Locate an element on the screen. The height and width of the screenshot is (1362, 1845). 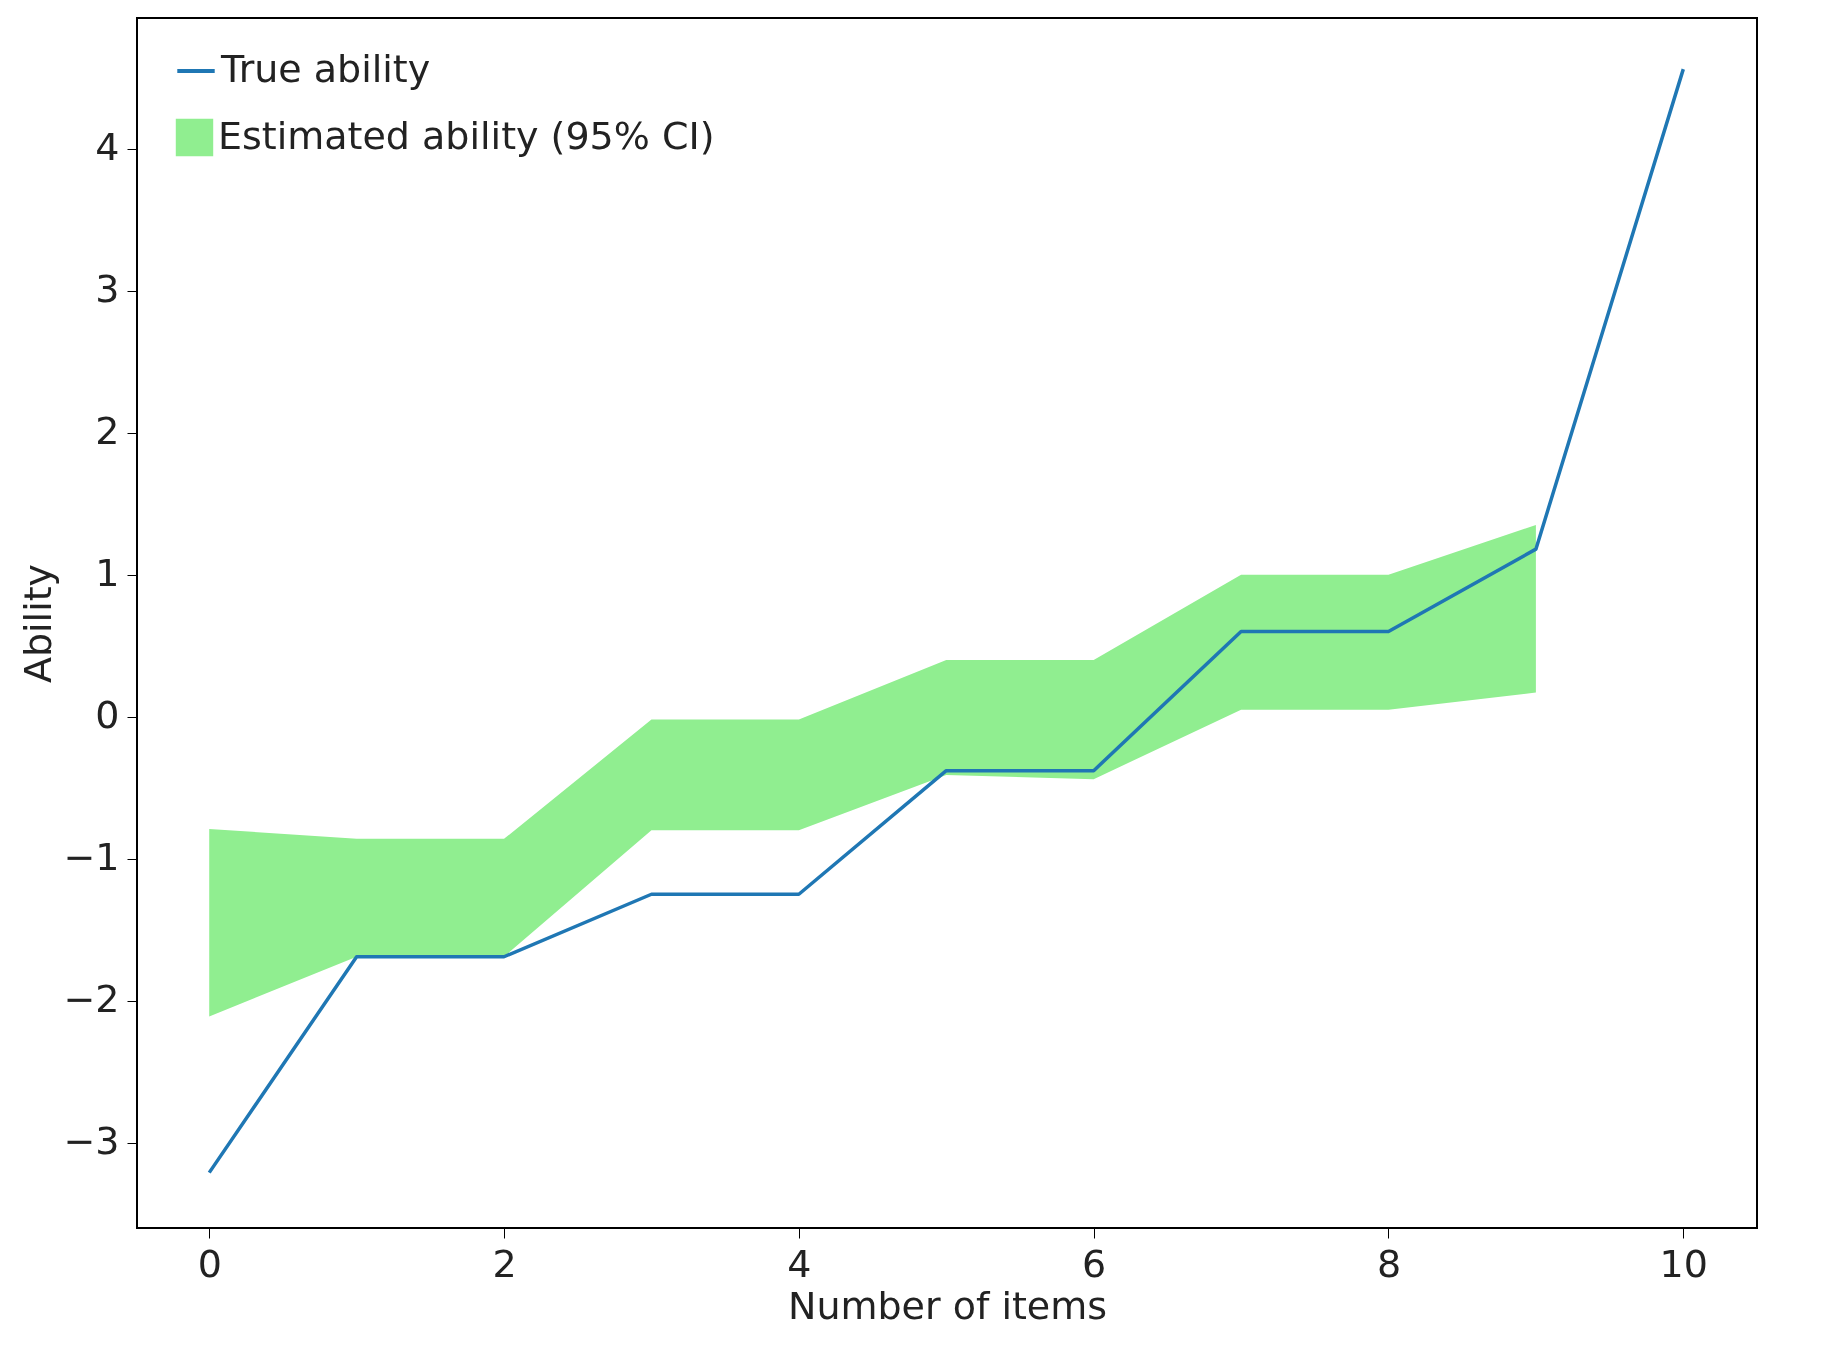
y-tick-label: −2 is located at coordinates (91, 999).